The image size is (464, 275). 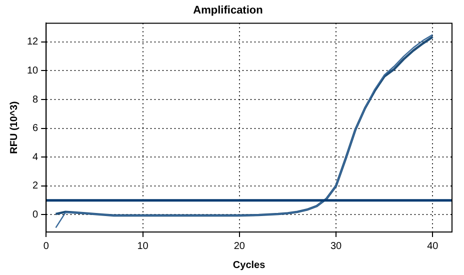 What do you see at coordinates (46, 246) in the screenshot?
I see `x-tick-label: 0` at bounding box center [46, 246].